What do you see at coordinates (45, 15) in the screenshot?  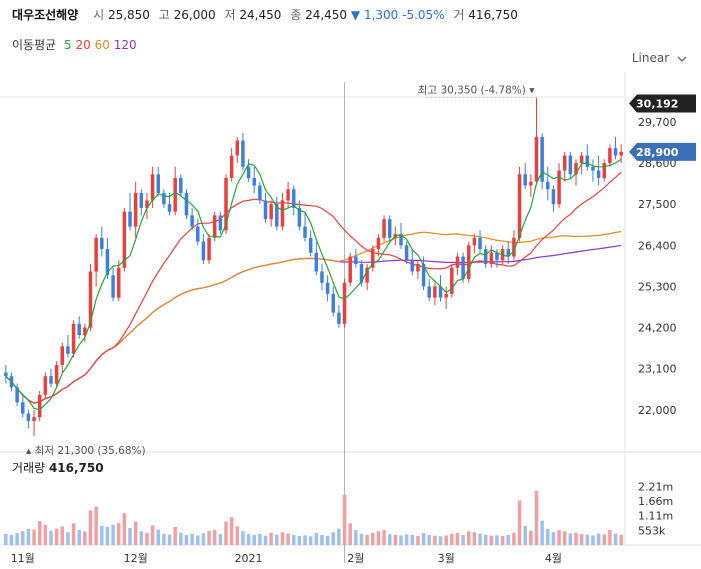 I see `stock-name: 대우조선해양` at bounding box center [45, 15].